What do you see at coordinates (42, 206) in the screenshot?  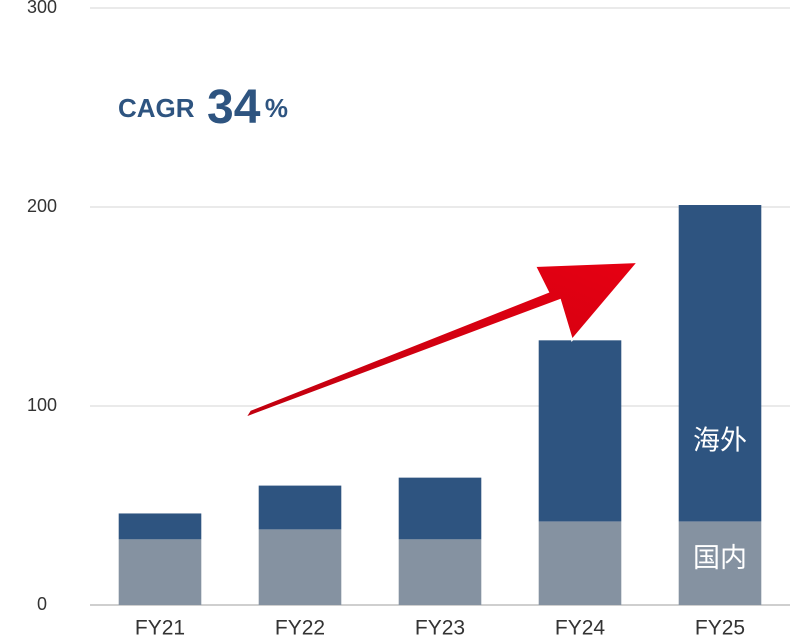 I see `y-tick-label: 200` at bounding box center [42, 206].